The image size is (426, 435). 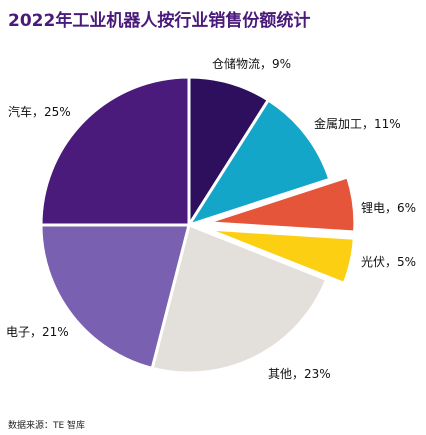 I want to click on slice-label-4: 光伏，5%, so click(x=388, y=262).